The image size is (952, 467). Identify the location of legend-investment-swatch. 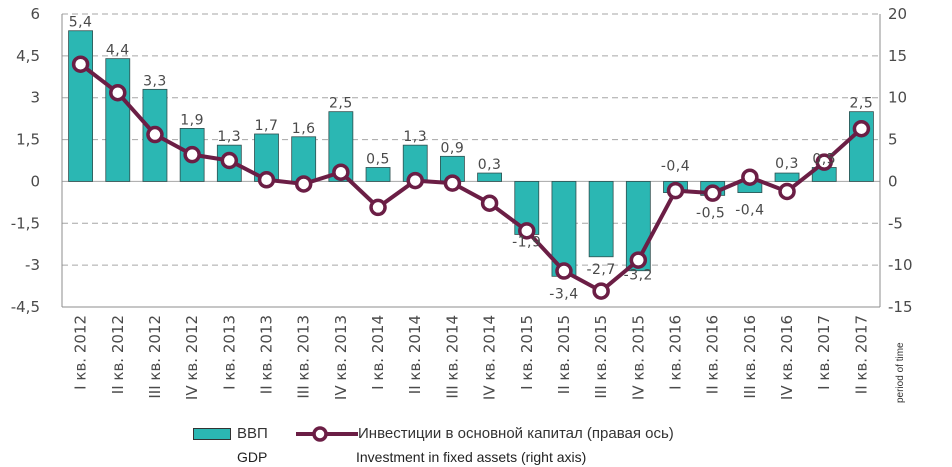
(327, 434).